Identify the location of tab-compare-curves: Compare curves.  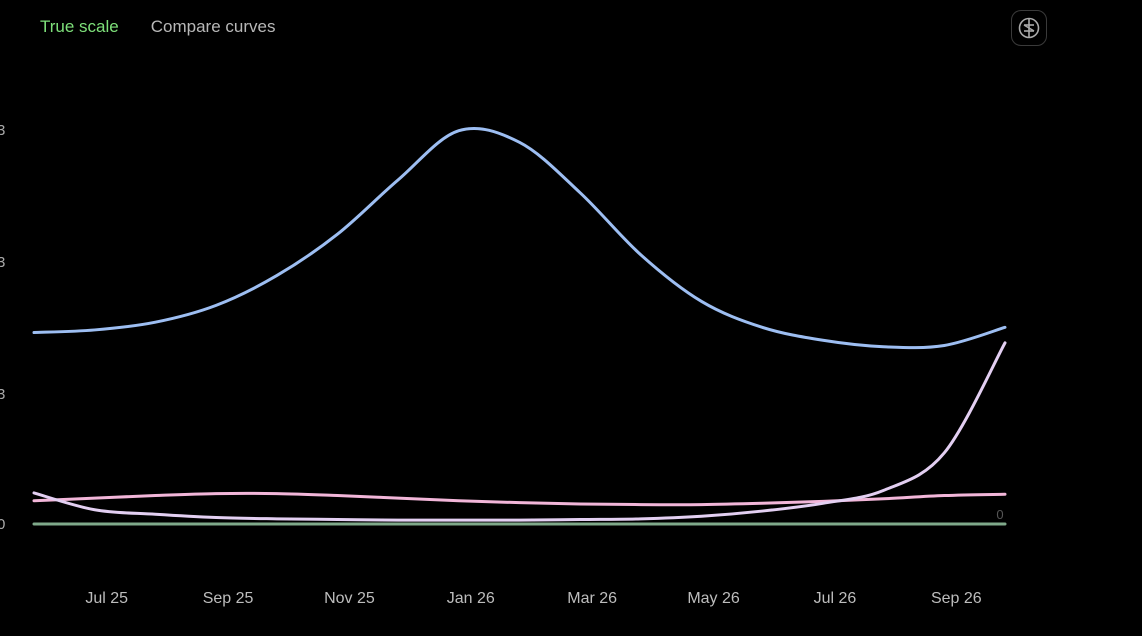
(213, 26).